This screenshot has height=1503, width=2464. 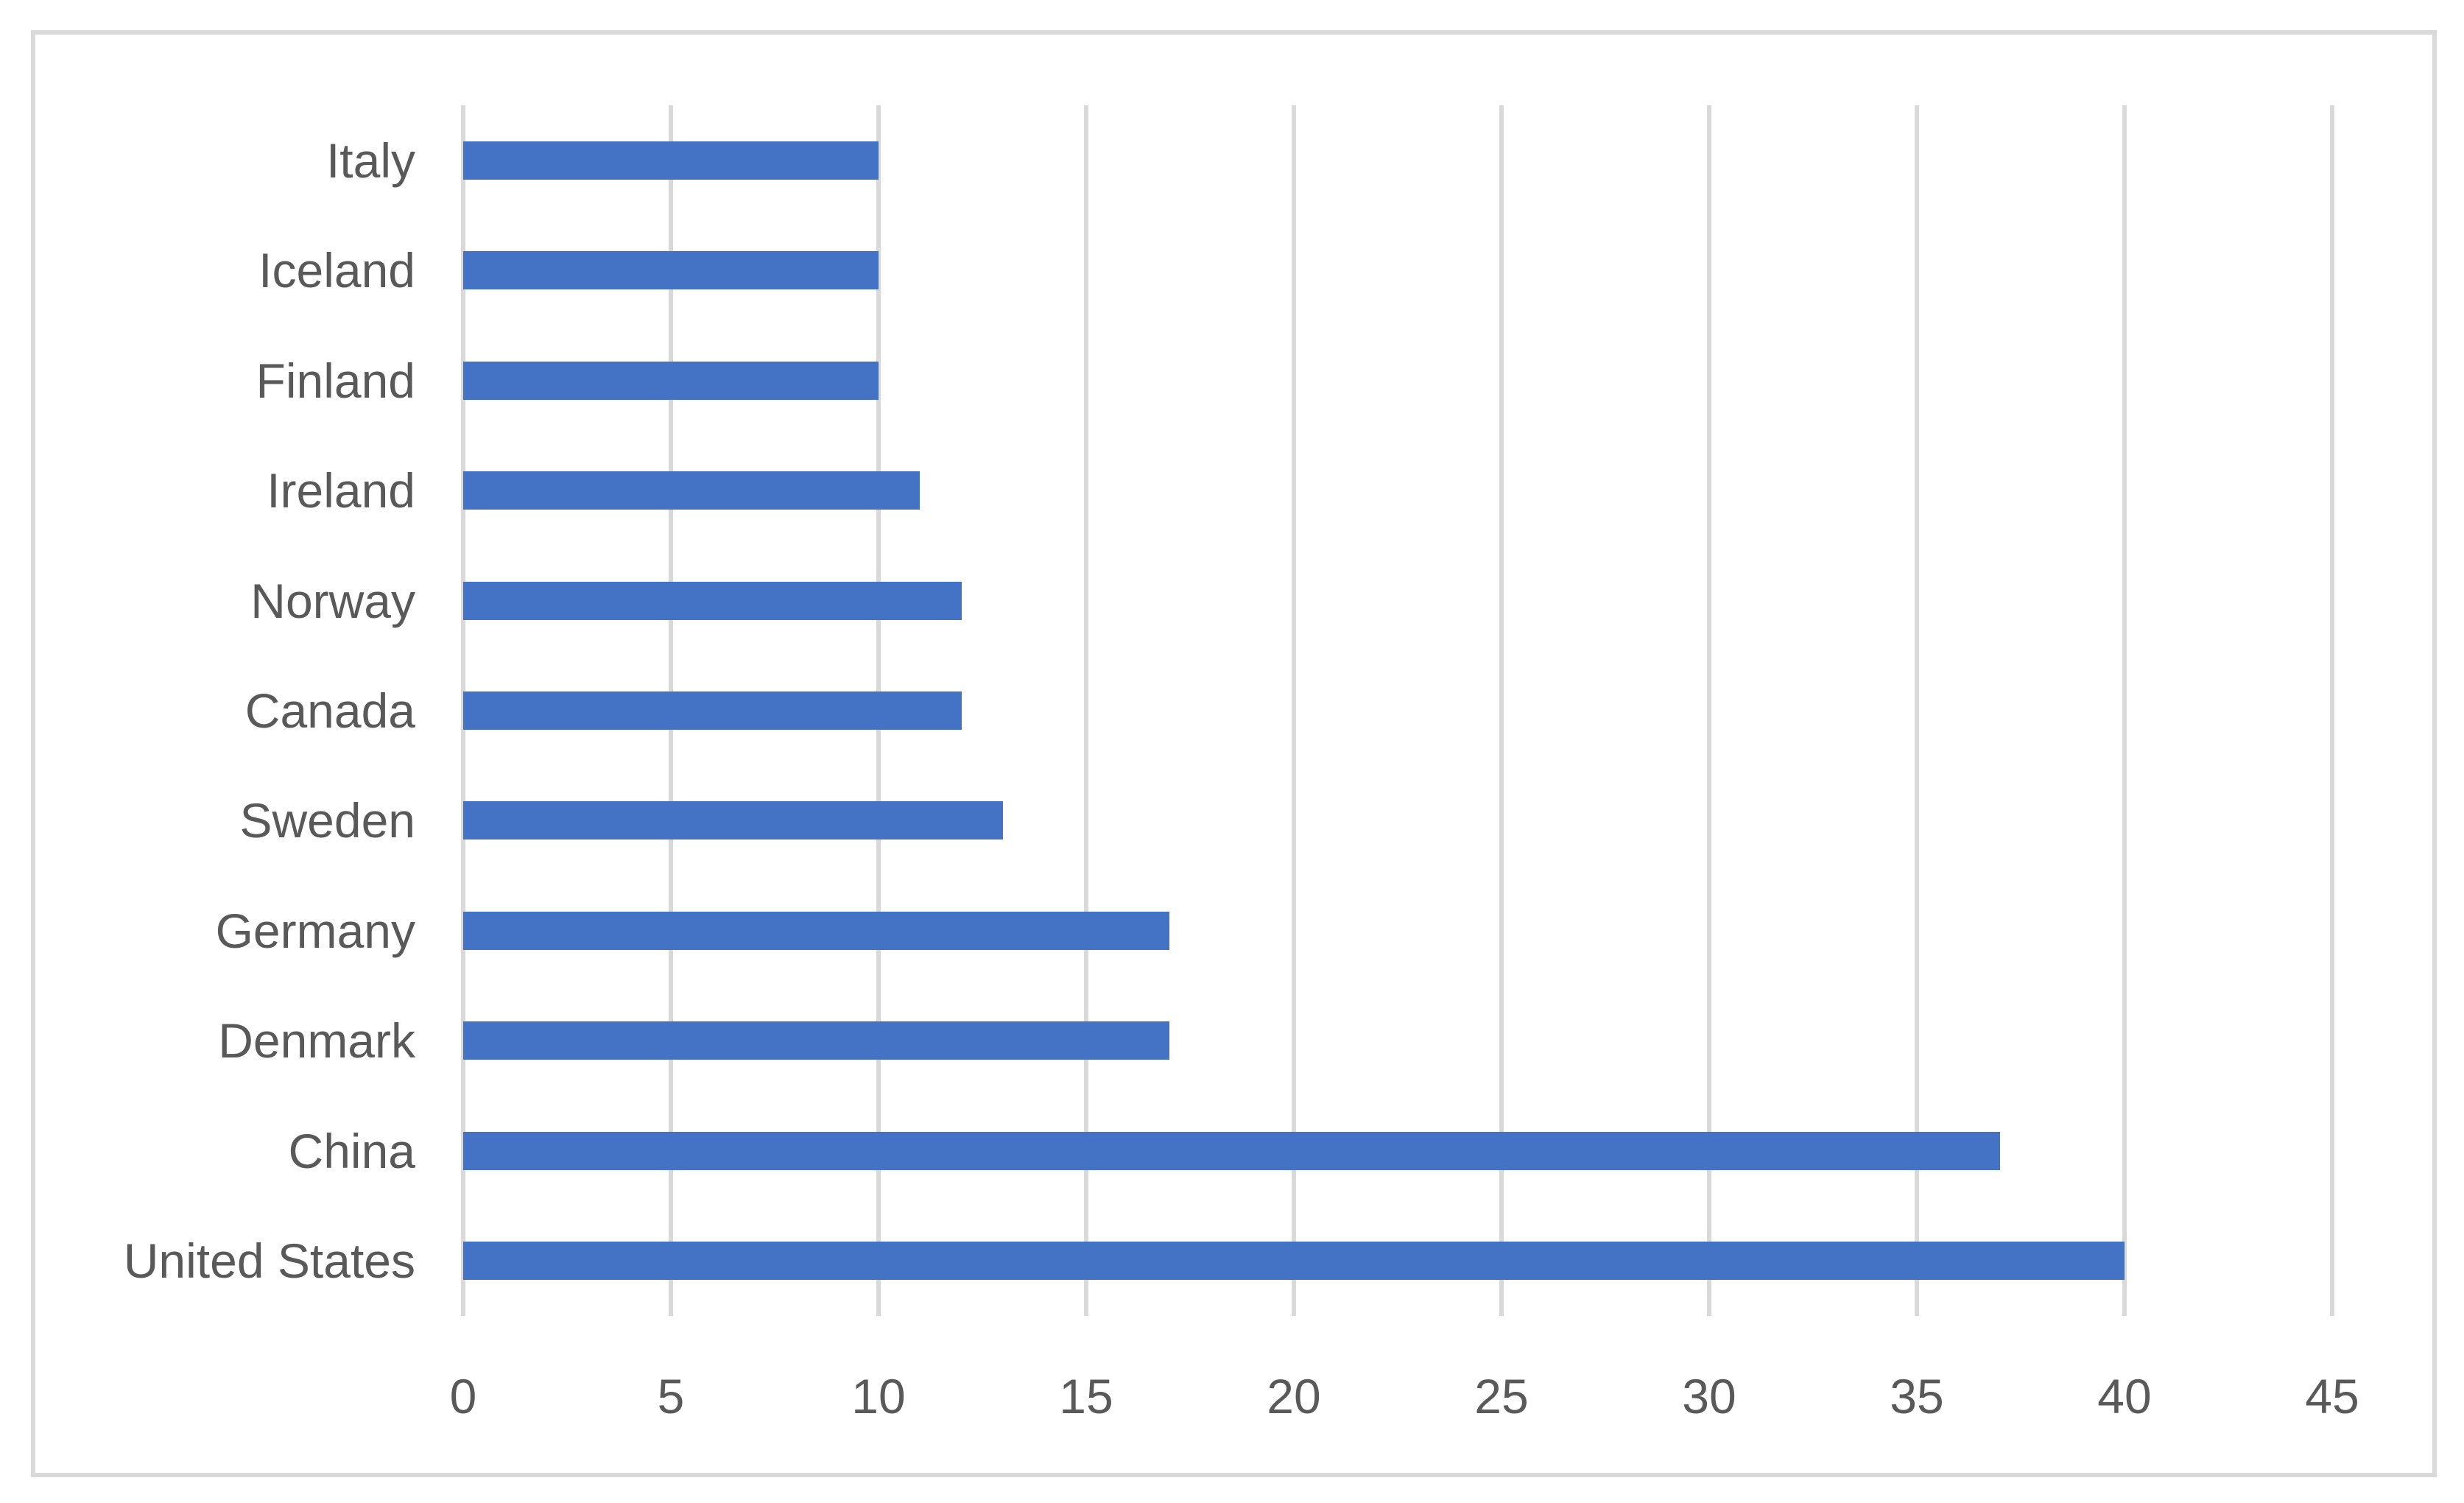 I want to click on x-tick-label: 45, so click(x=2332, y=1396).